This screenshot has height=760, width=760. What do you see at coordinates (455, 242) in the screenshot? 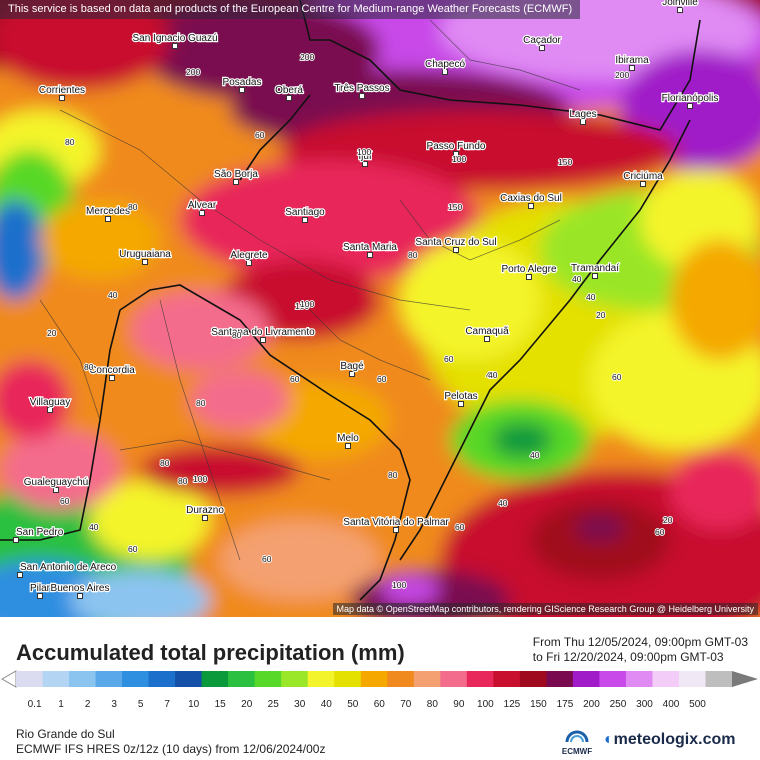
I see `city-label: Santa Cruz do Sul` at bounding box center [455, 242].